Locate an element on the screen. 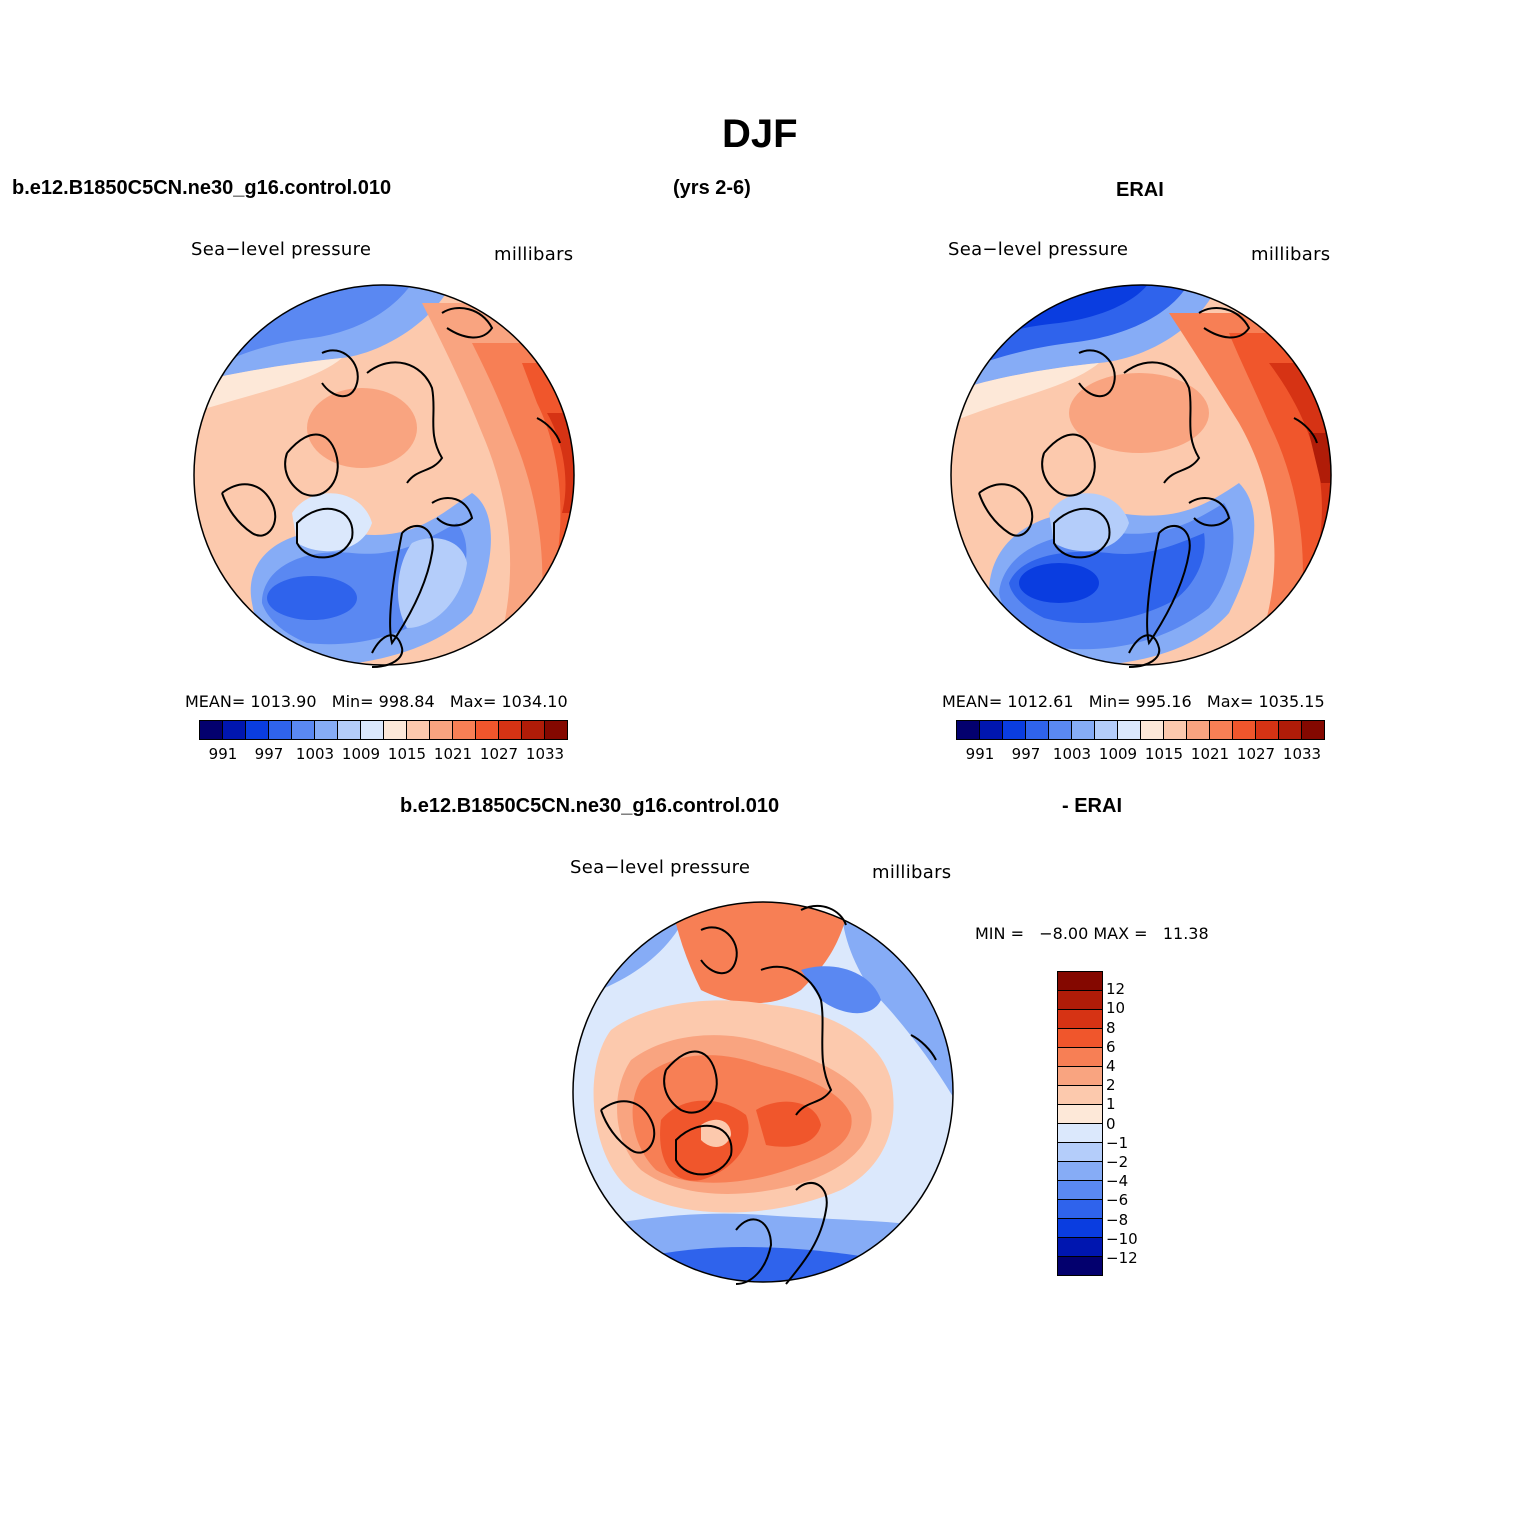 This screenshot has height=1525, width=1525. diff-title-left: b.e12.B1850C5CN.ne30_g16.control.010 is located at coordinates (590, 806).